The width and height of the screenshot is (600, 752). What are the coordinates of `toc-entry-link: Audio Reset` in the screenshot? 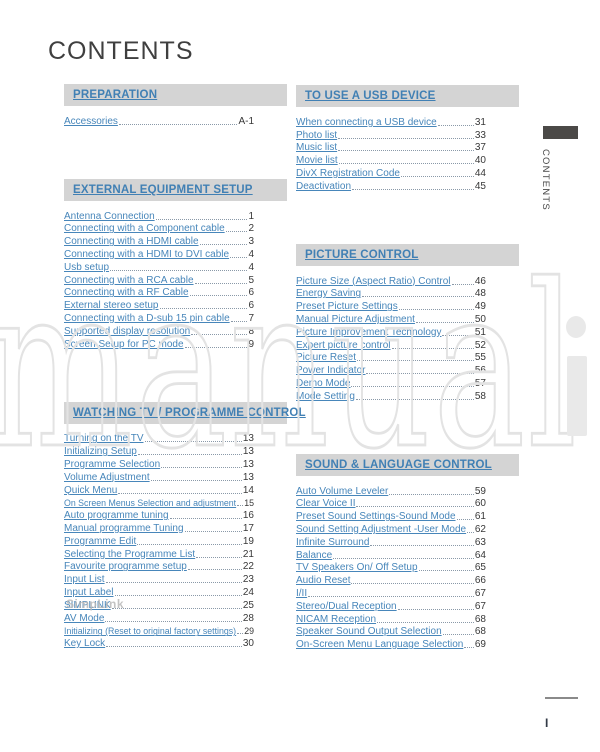 It's located at (323, 581).